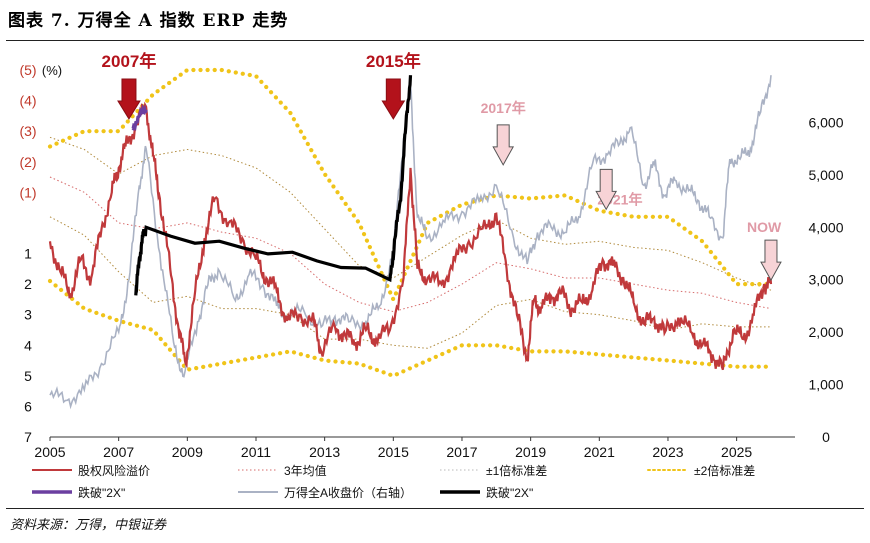 This screenshot has width=870, height=543. Describe the element at coordinates (509, 492) in the screenshot. I see `legend-label-6: 跌破"2X"` at that location.